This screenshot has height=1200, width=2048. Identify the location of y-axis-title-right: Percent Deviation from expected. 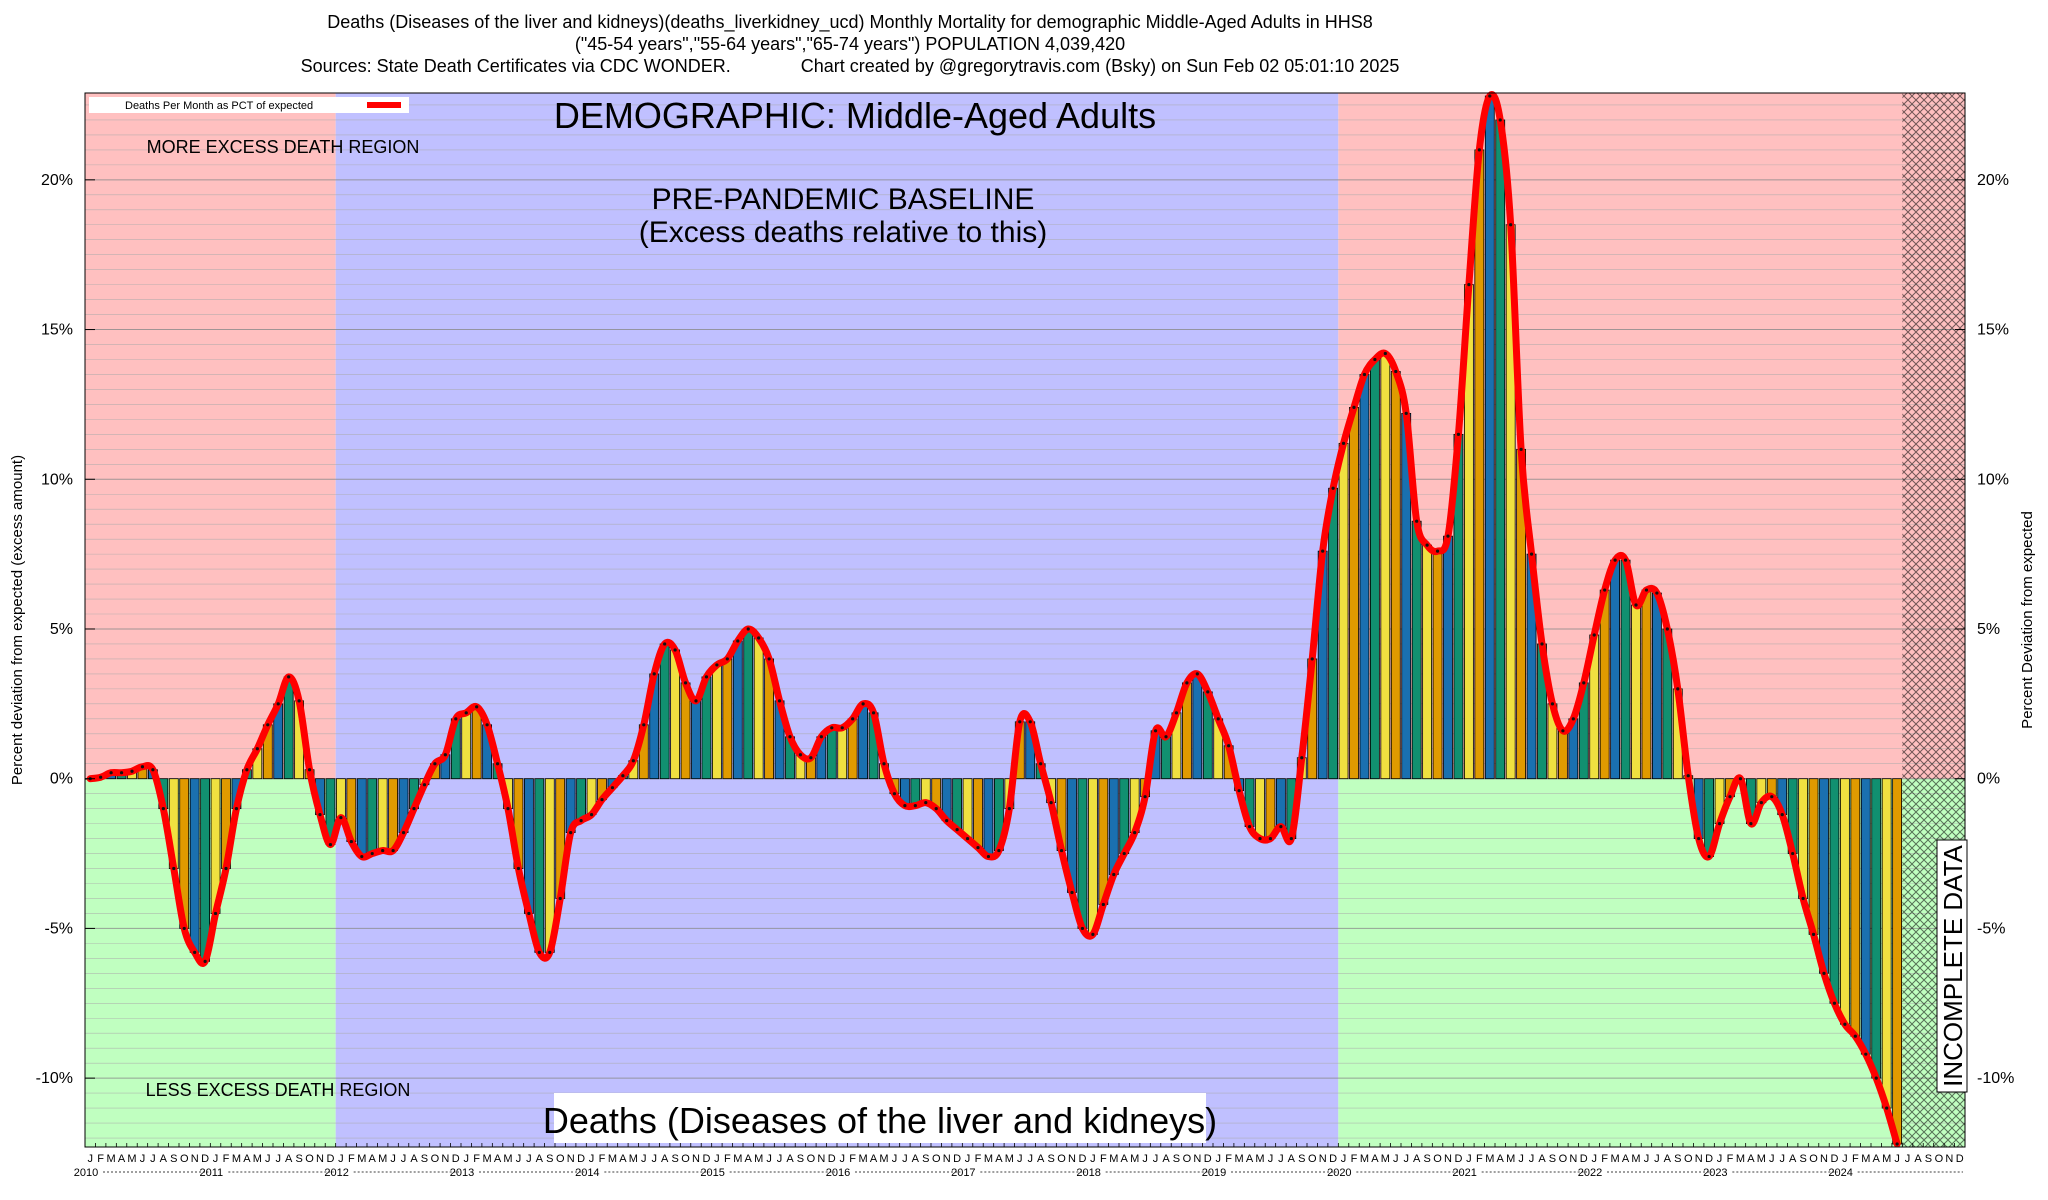
(2027, 620).